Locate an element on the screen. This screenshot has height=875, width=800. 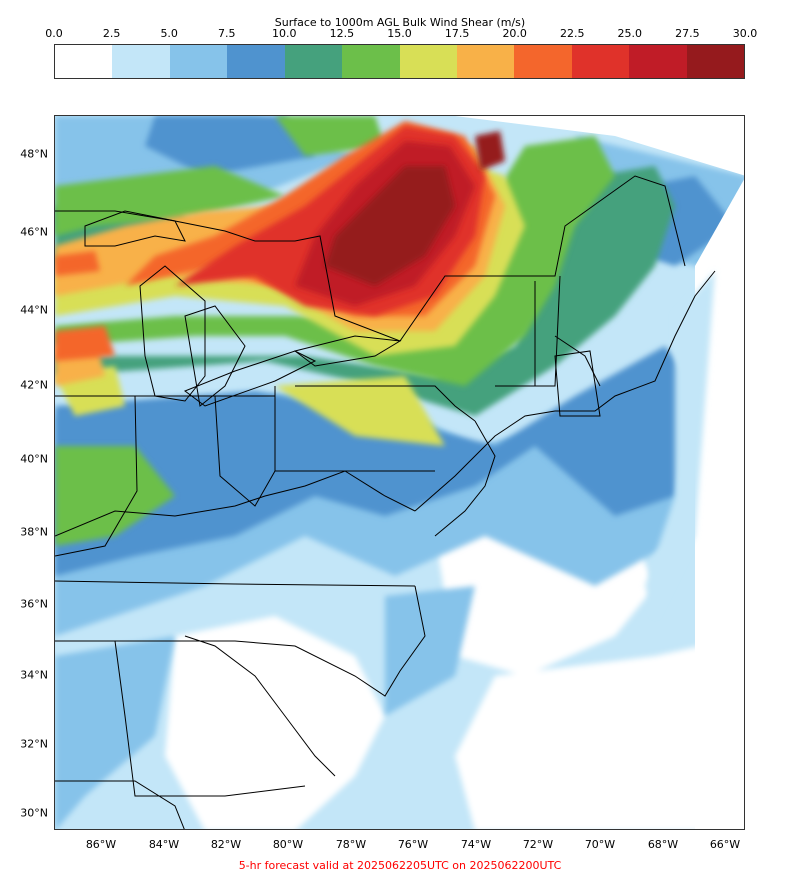
latitude-label: 48°N is located at coordinates (34, 154).